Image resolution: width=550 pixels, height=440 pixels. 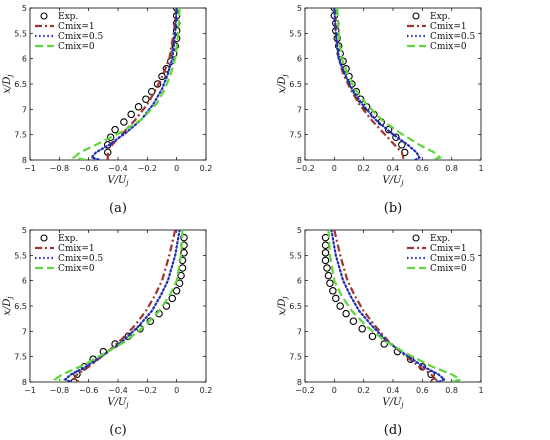 I want to click on y-axis-label: x/Dj, so click(x=8, y=306).